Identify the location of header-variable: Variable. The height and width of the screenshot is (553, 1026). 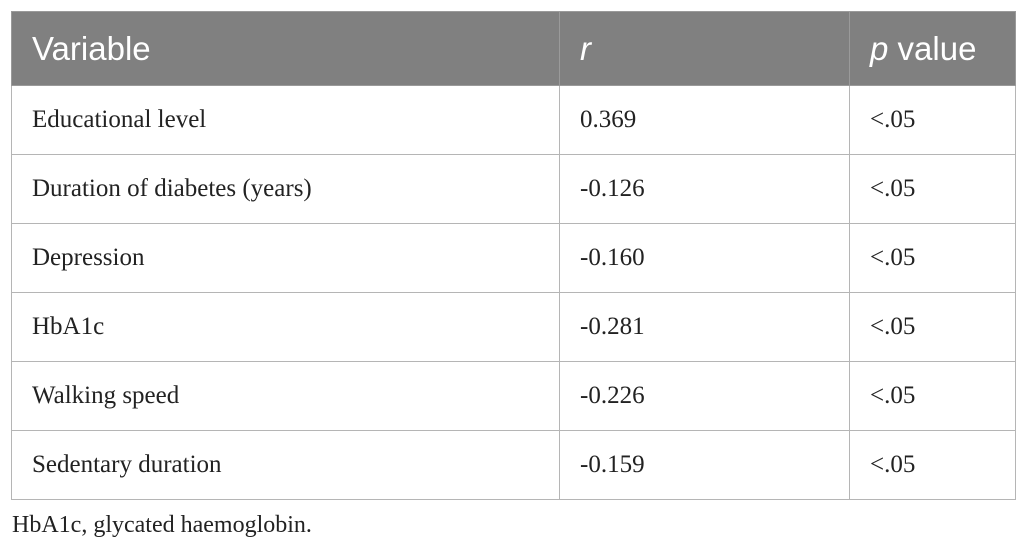
(285, 48).